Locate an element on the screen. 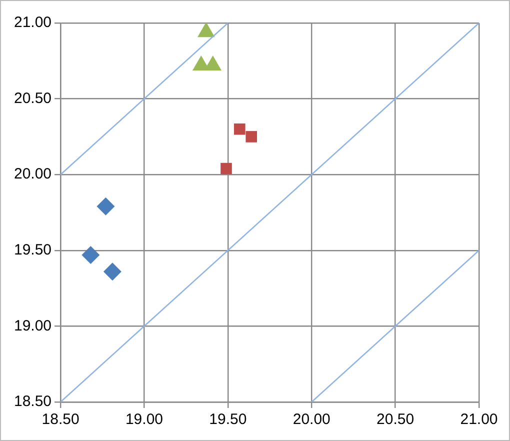 The width and height of the screenshot is (510, 441). x-tick-label: 20.50 is located at coordinates (395, 419).